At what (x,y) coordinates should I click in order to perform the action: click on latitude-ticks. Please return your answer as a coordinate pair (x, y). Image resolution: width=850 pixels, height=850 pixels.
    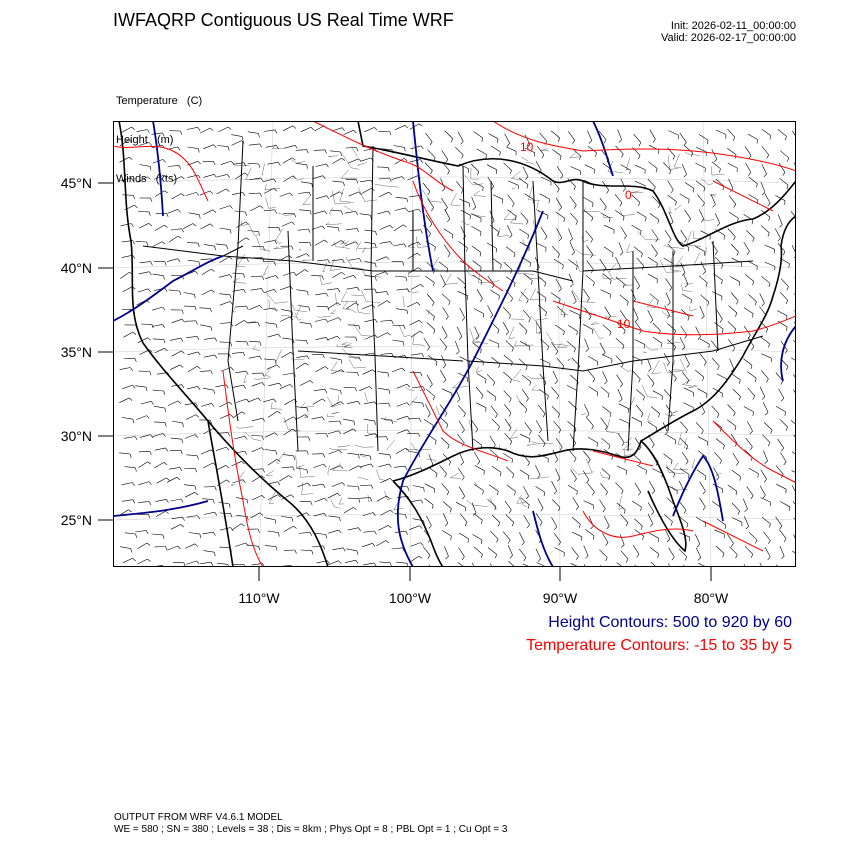
    Looking at the image, I should click on (105, 351).